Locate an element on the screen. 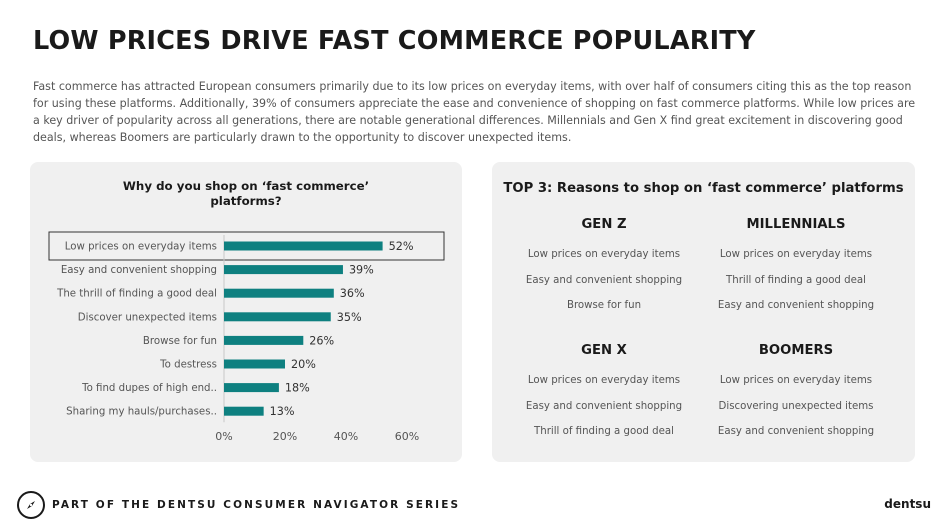 This screenshot has height=527, width=951. gen-name: BOOMERS is located at coordinates (796, 350).